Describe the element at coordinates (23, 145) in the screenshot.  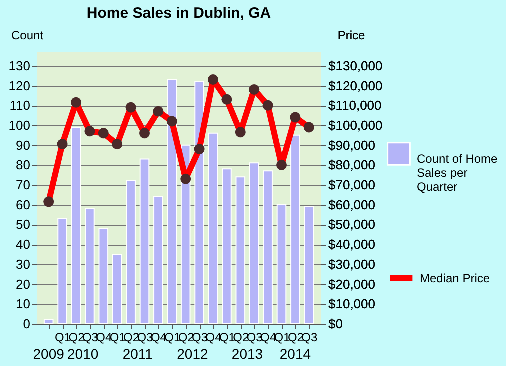
I see `y-tick-label: 90` at that location.